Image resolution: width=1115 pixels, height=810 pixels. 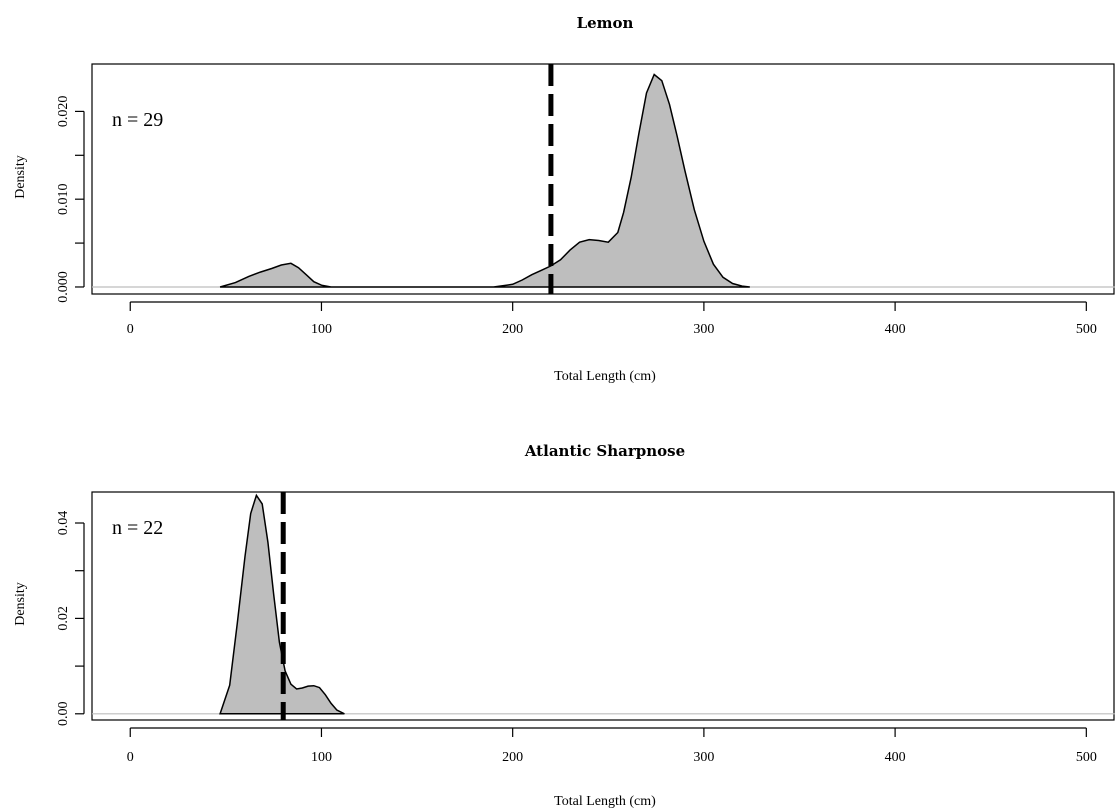 I want to click on y-tick-label: 0.02, so click(x=63, y=618).